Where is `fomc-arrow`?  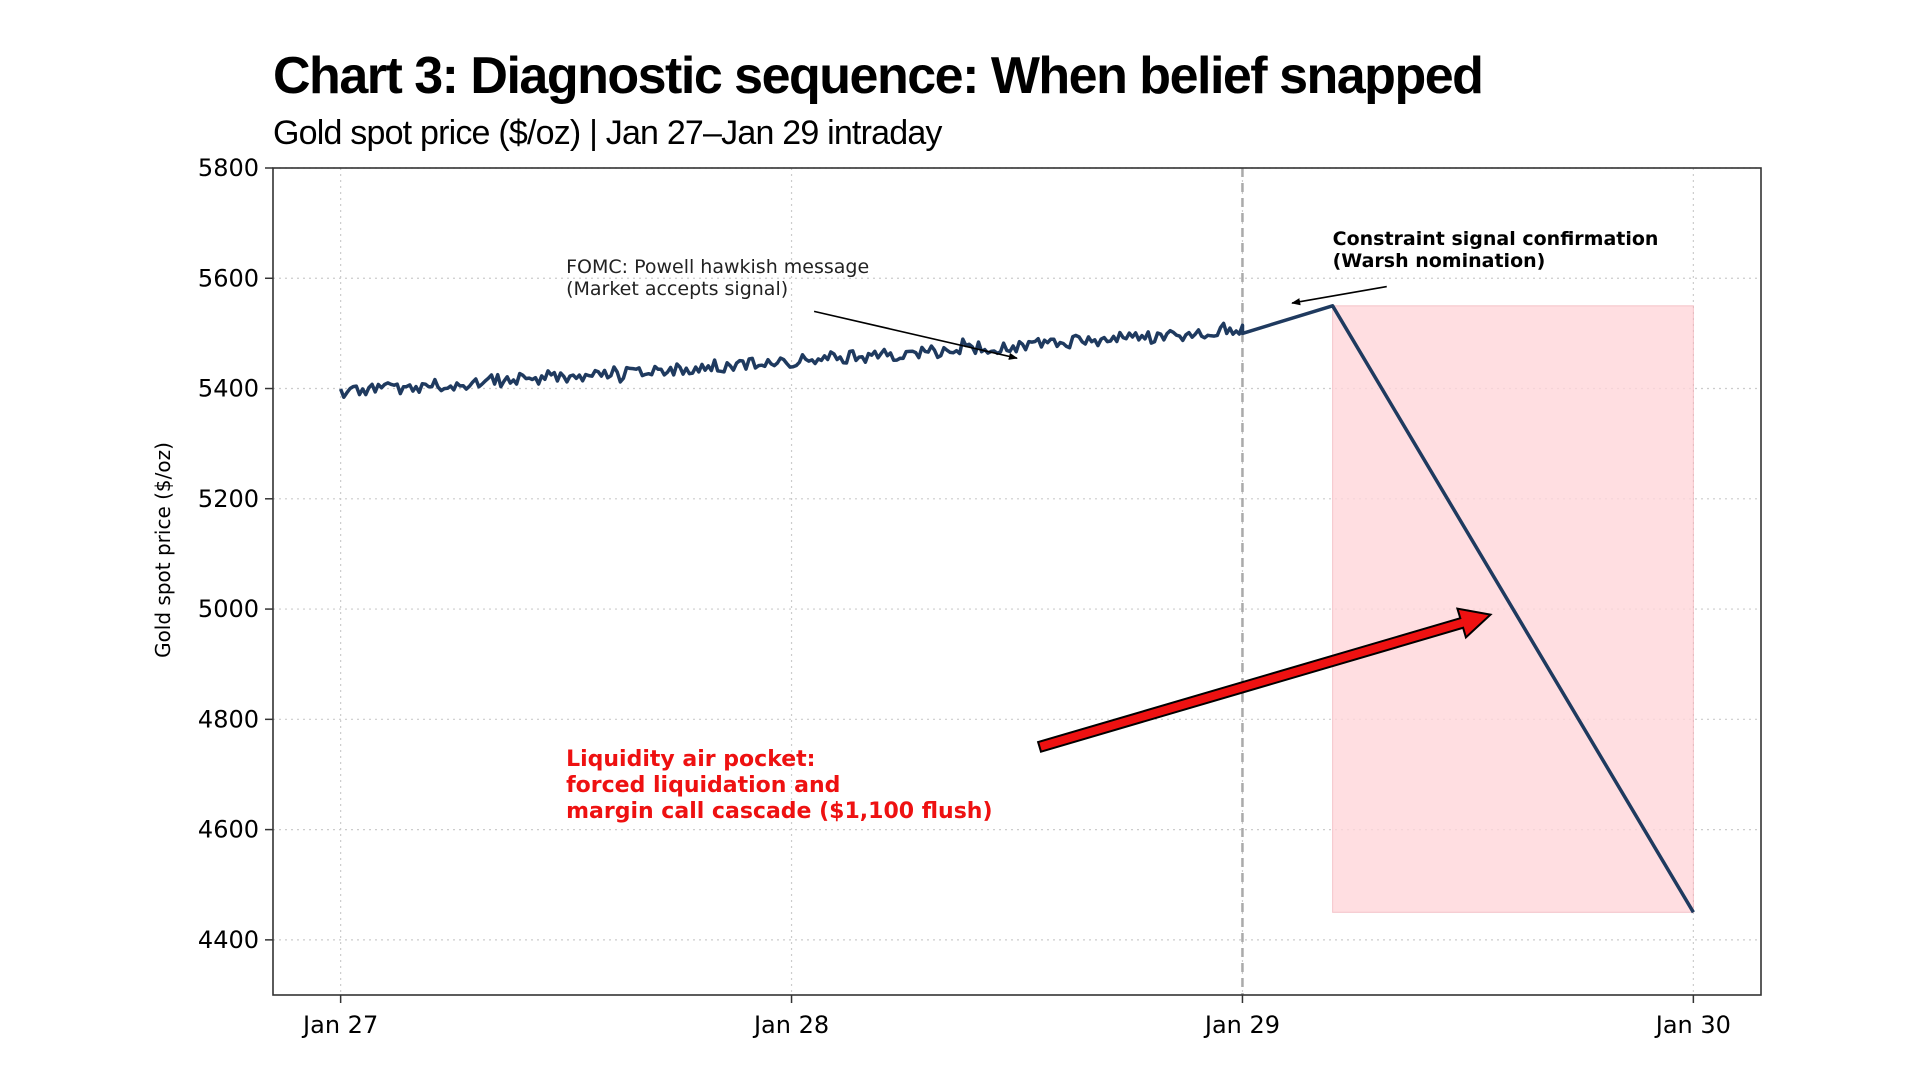
fomc-arrow is located at coordinates (915, 335).